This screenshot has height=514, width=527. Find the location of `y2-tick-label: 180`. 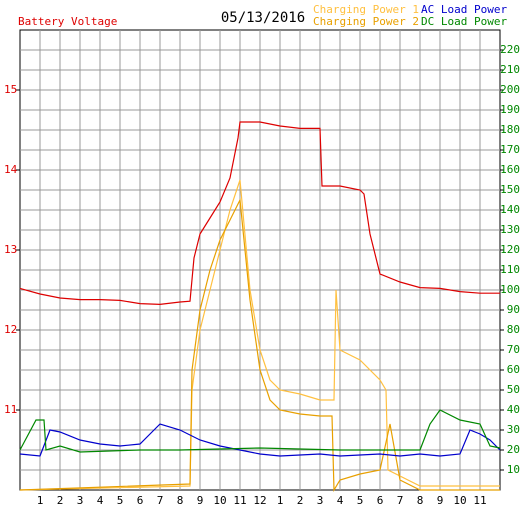

y2-tick-label: 180 is located at coordinates (510, 129).